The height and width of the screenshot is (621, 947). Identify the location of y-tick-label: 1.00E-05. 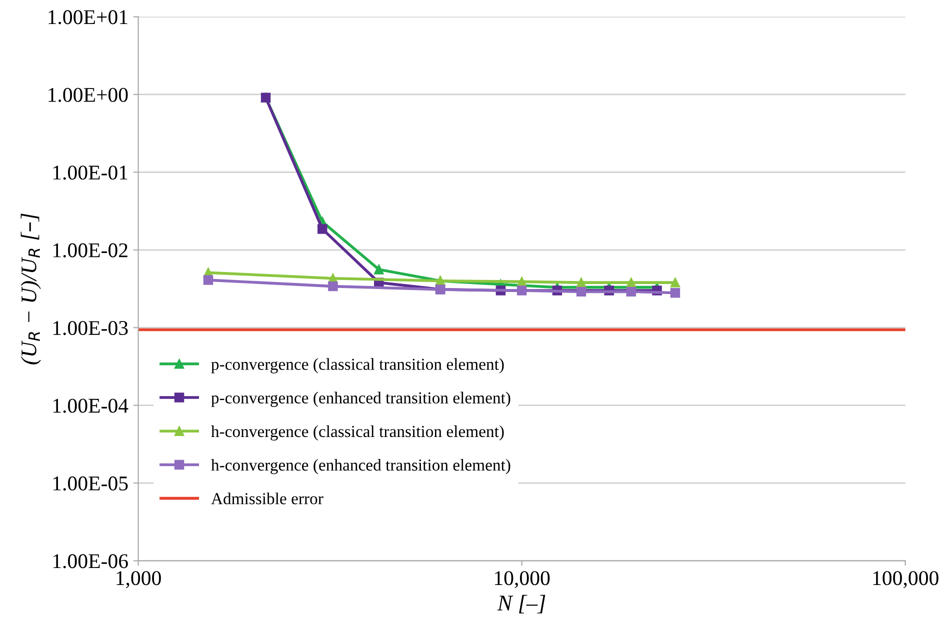
(90, 483).